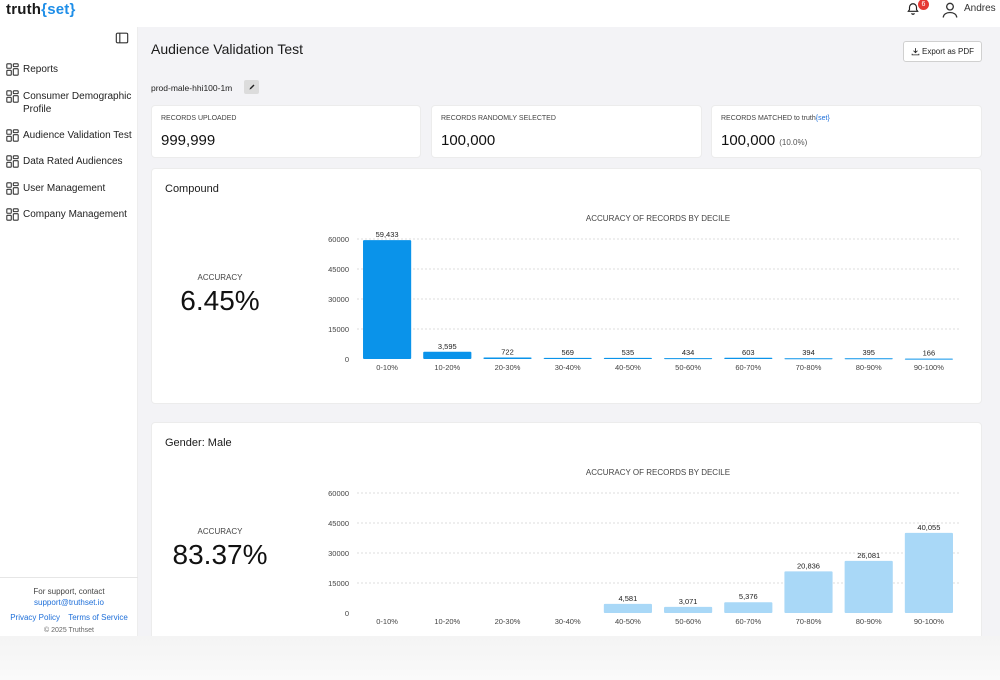  What do you see at coordinates (24, 9) in the screenshot?
I see `logo-text: truth` at bounding box center [24, 9].